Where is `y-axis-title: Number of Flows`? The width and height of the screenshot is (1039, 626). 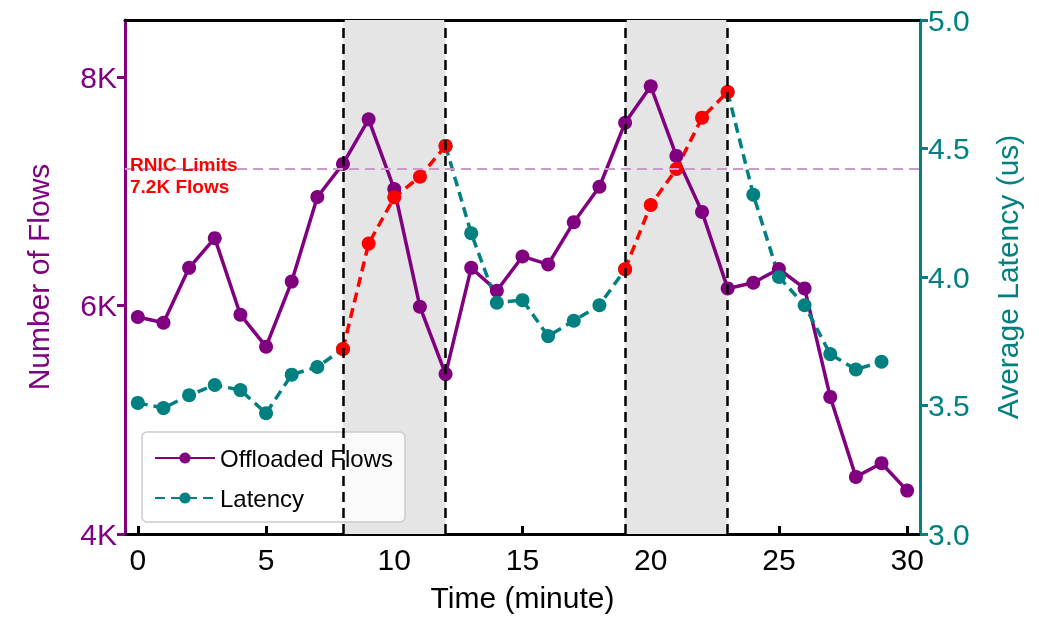
y-axis-title: Number of Flows is located at coordinates (38, 277).